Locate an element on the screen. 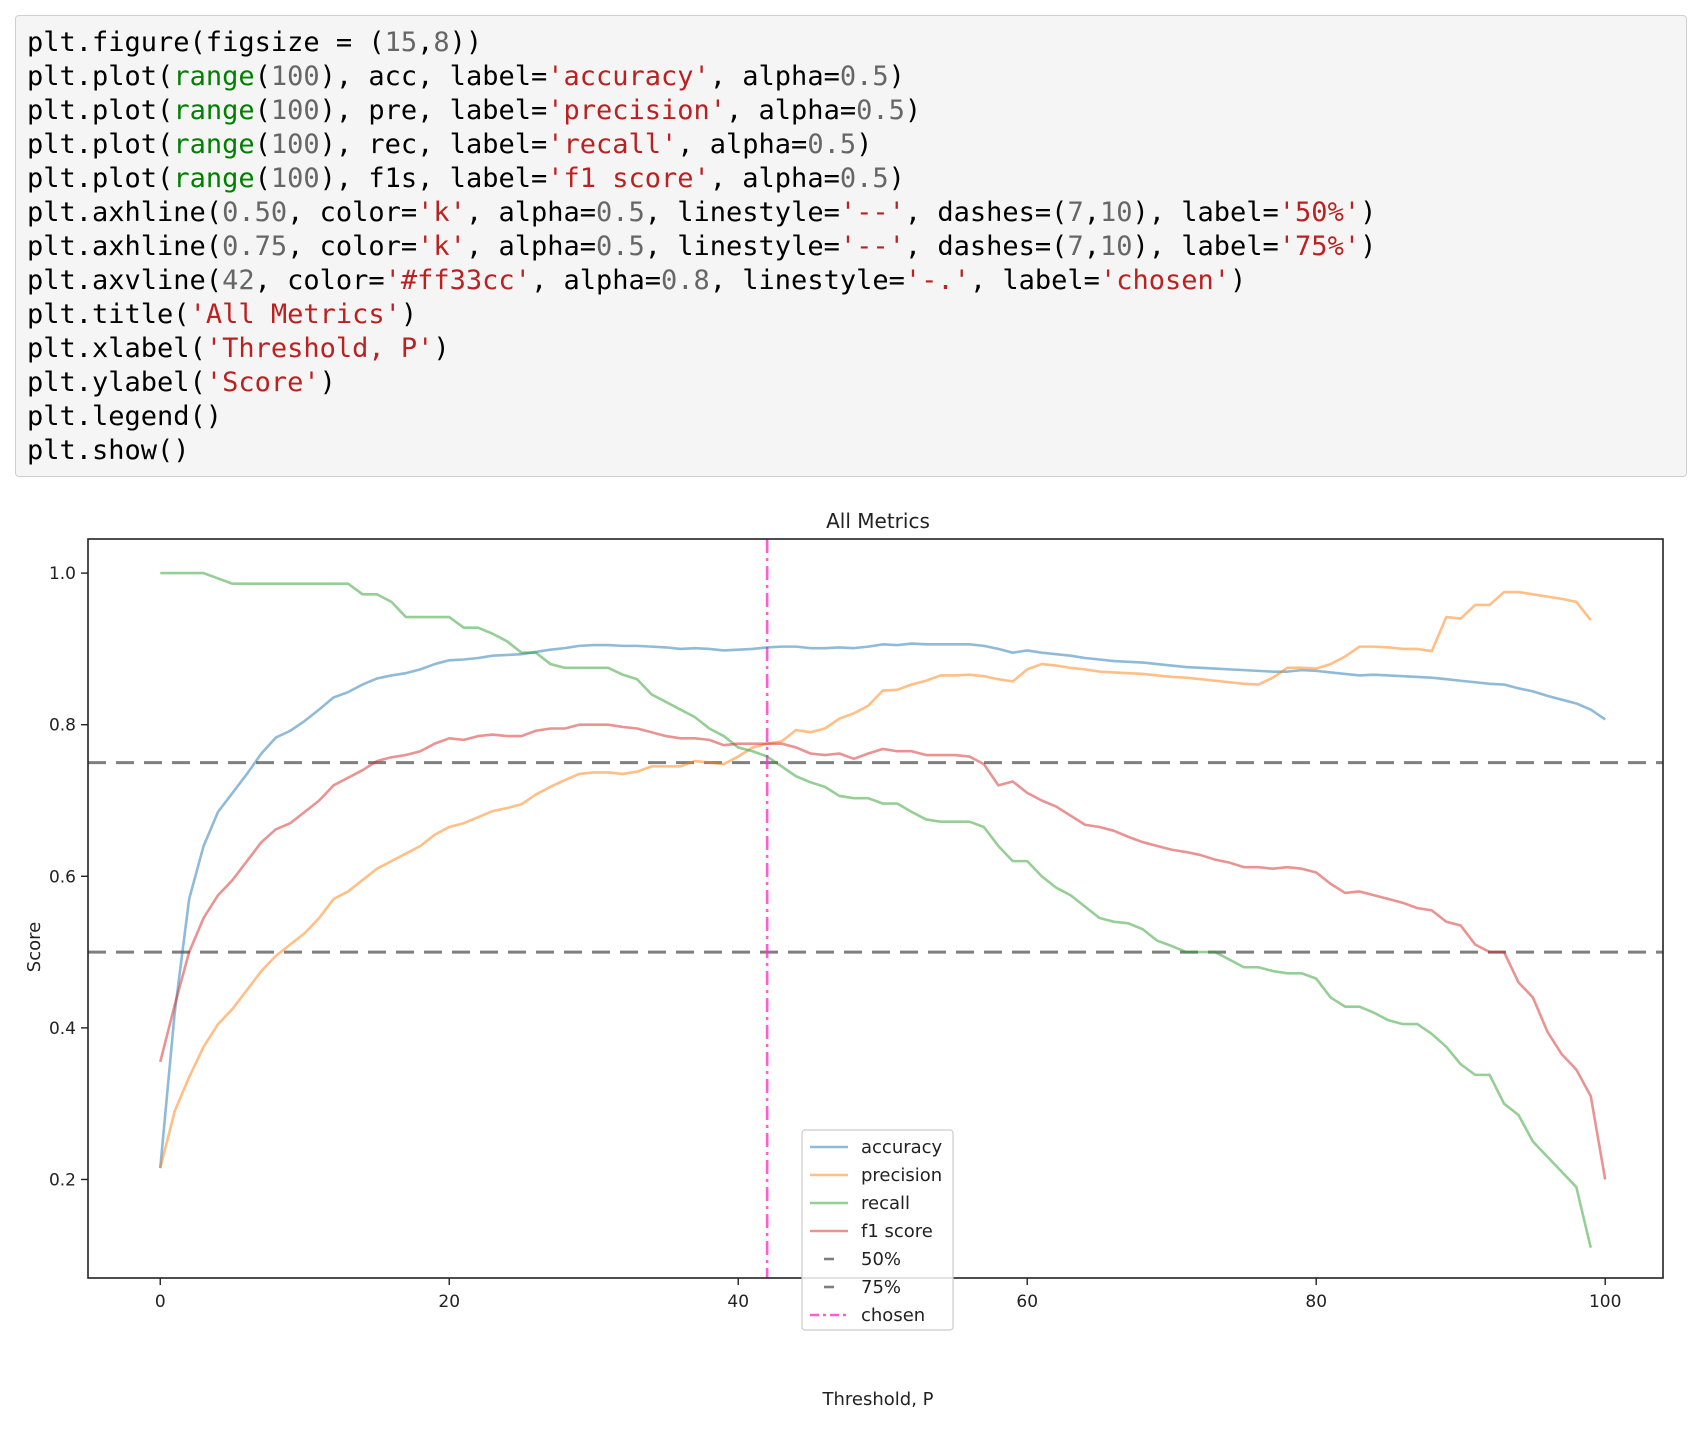  code-token: 15 is located at coordinates (401, 42).